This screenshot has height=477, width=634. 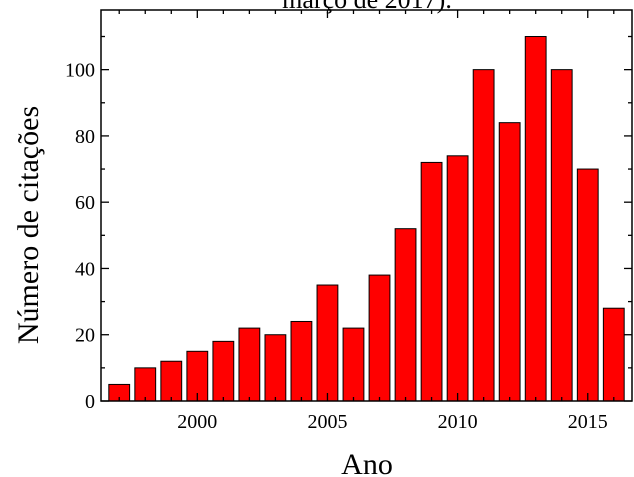 What do you see at coordinates (85, 137) in the screenshot?
I see `y-tick-label-80: 80` at bounding box center [85, 137].